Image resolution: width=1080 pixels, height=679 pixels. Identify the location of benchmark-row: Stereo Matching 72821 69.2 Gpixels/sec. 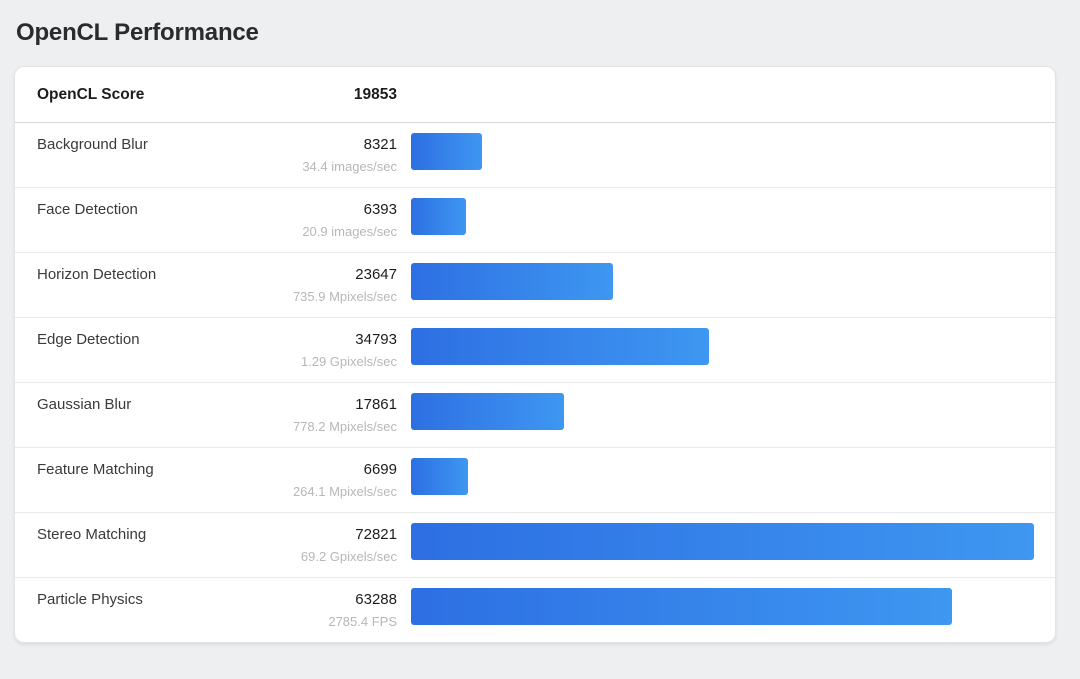
(535, 544).